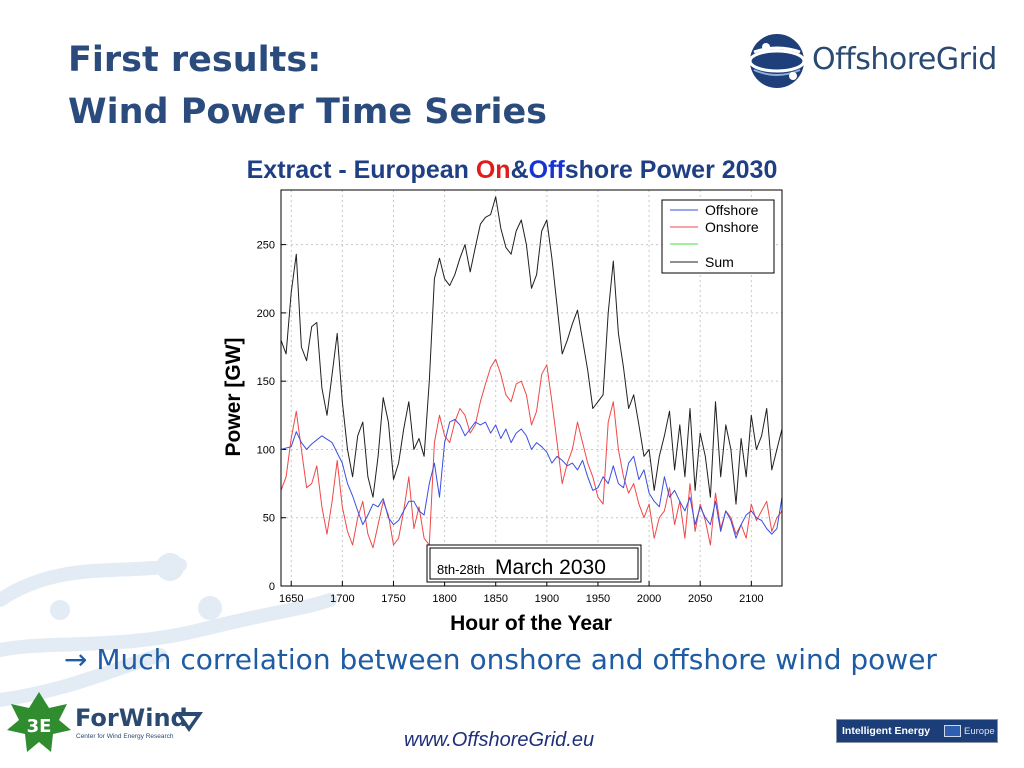 The width and height of the screenshot is (1024, 768). Describe the element at coordinates (904, 59) in the screenshot. I see `logo-text: OffshoreGrid` at that location.